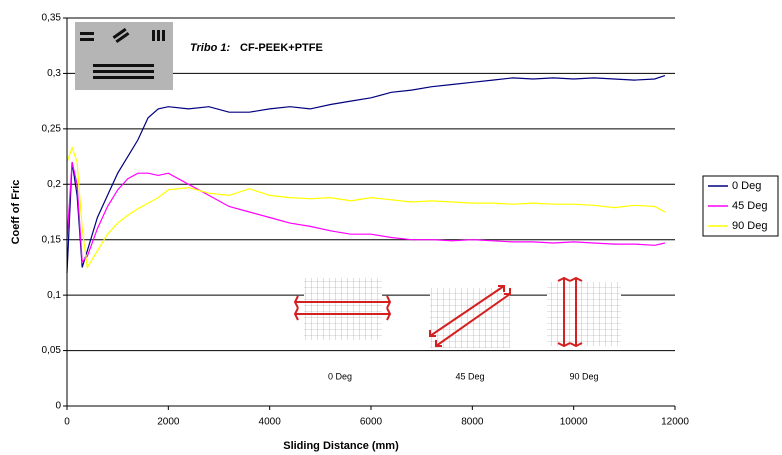 This screenshot has width=782, height=455. What do you see at coordinates (54, 73) in the screenshot?
I see `y-tick-label: 0,3` at bounding box center [54, 73].